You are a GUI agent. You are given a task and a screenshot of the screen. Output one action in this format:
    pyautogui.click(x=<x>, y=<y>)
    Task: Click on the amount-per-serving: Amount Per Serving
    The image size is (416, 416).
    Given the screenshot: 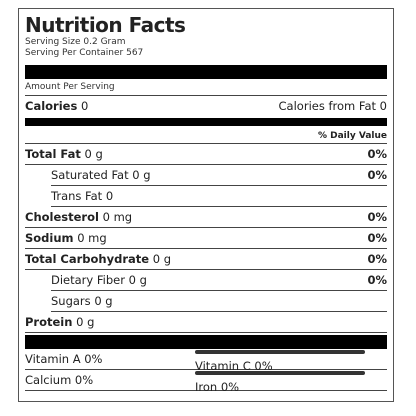 What is the action you would take?
    pyautogui.click(x=206, y=89)
    